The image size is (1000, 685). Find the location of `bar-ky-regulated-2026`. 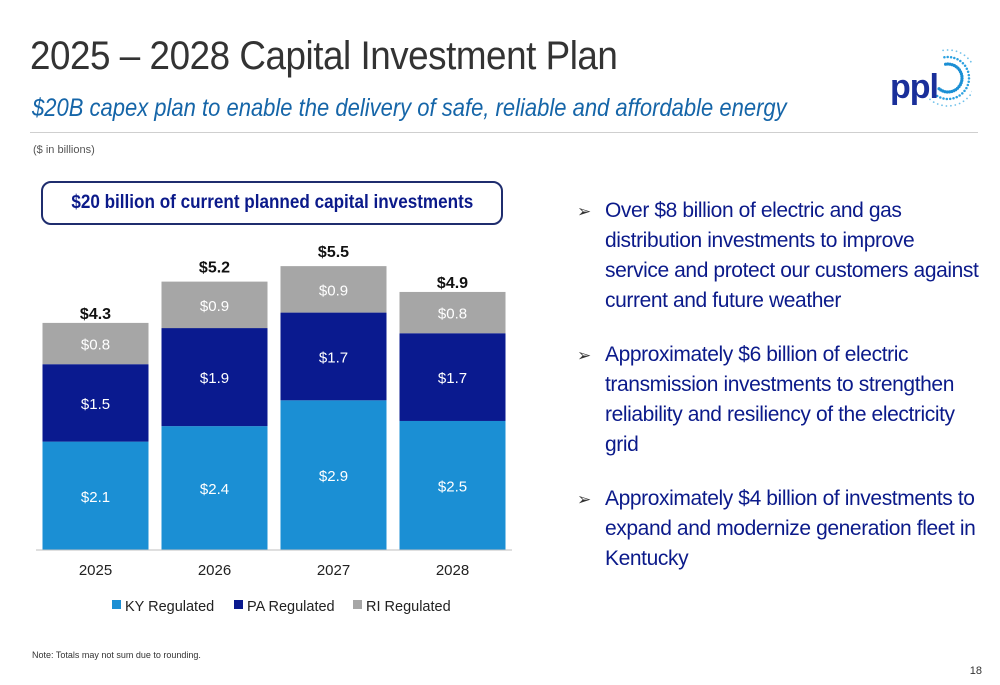

bar-ky-regulated-2026 is located at coordinates (214, 488).